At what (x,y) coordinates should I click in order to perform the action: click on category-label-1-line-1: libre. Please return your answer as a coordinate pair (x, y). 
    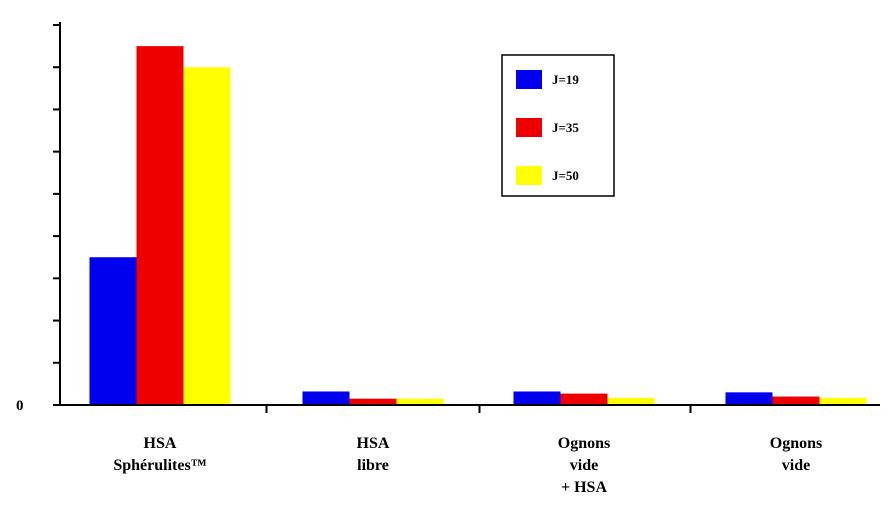
    Looking at the image, I should click on (373, 465).